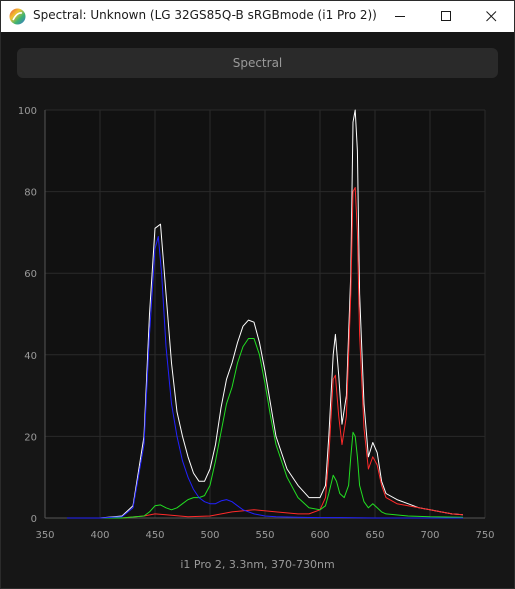  I want to click on y-tick-label: 60, so click(30, 274).